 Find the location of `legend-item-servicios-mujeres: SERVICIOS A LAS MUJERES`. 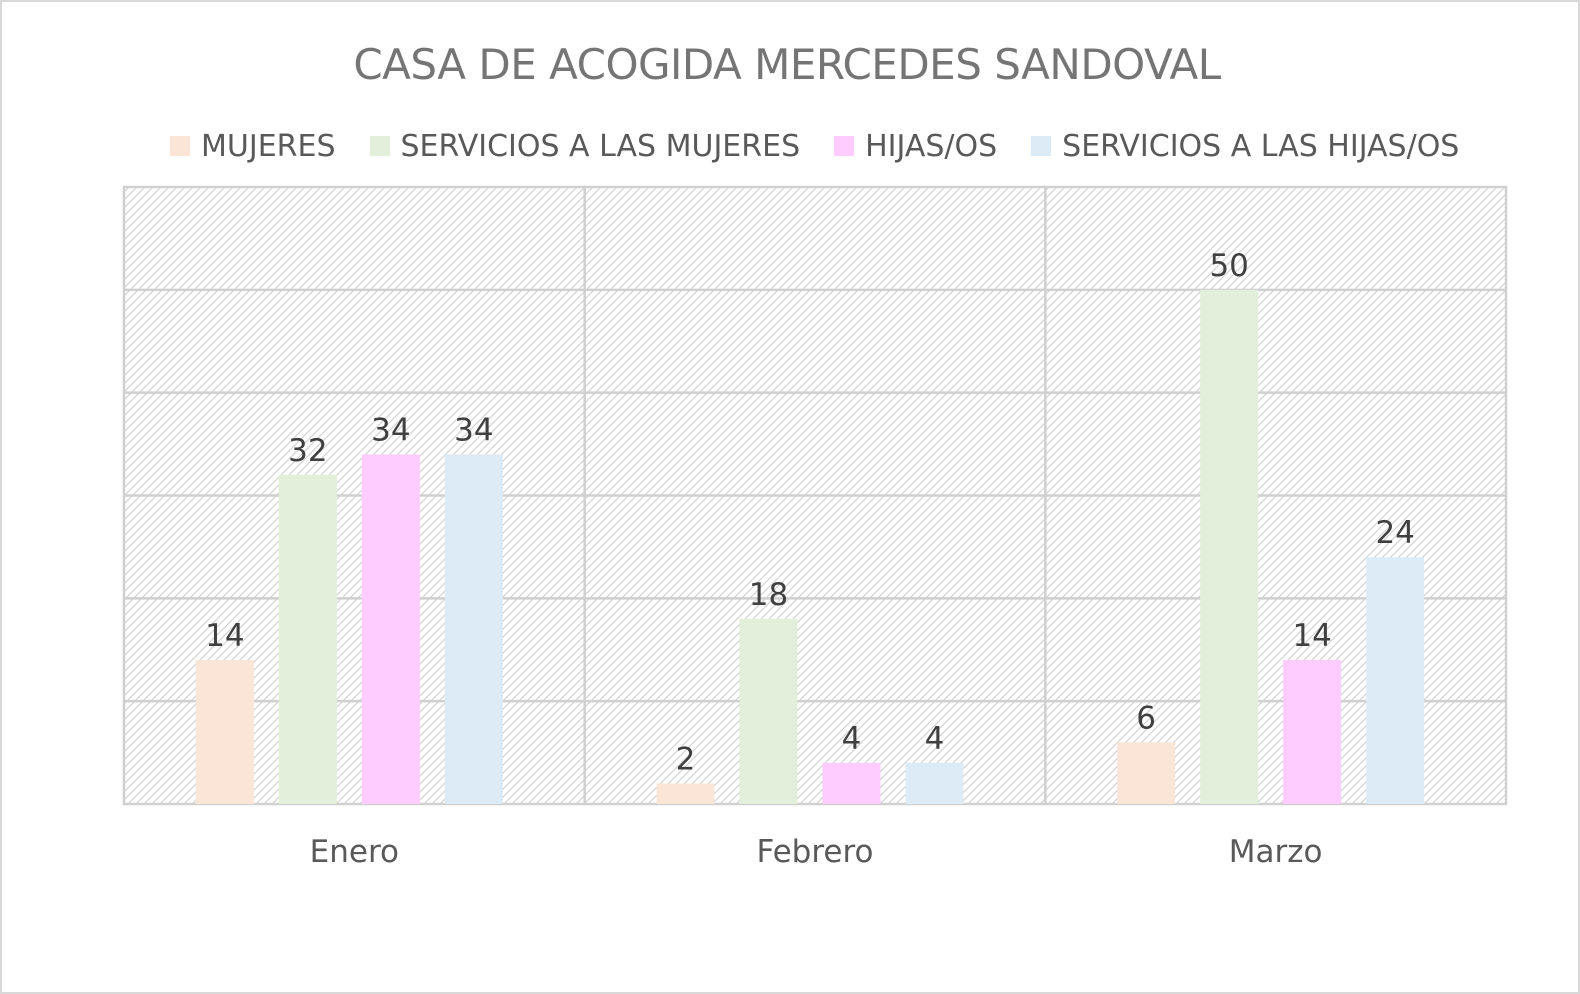

legend-item-servicios-mujeres: SERVICIOS A LAS MUJERES is located at coordinates (585, 146).